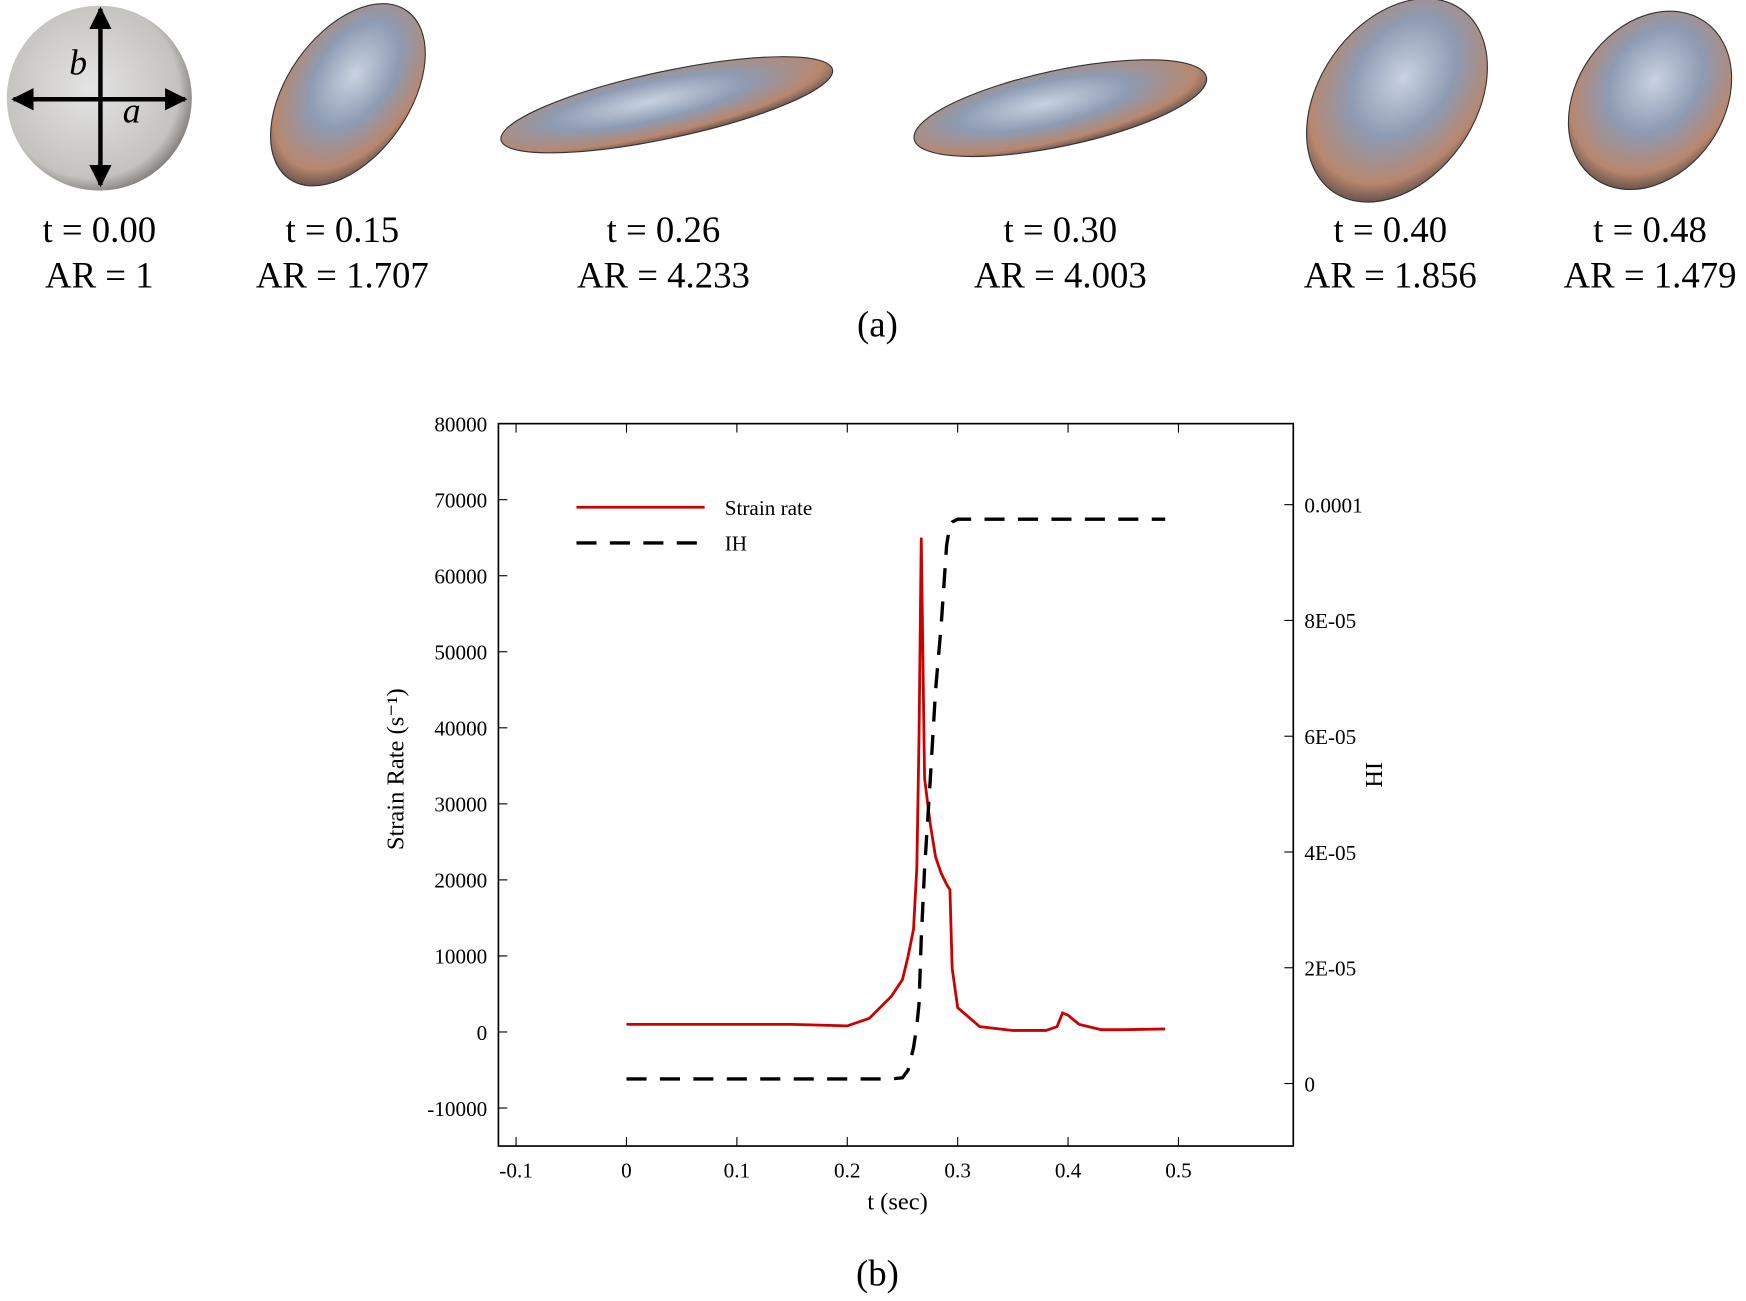 This screenshot has width=1746, height=1301. What do you see at coordinates (1390, 229) in the screenshot?
I see `cell-time: t = 0.40` at bounding box center [1390, 229].